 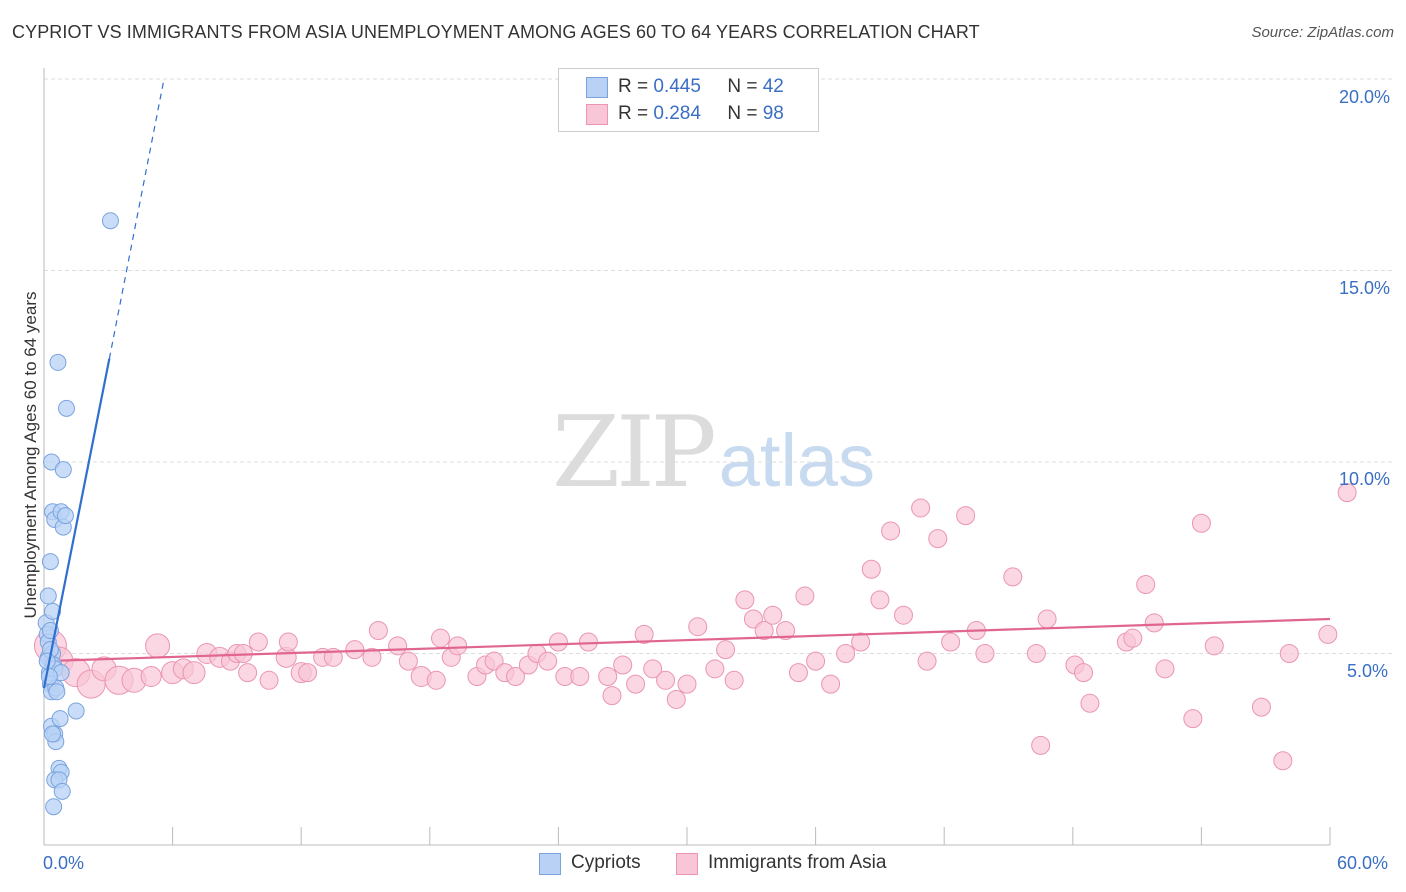 What do you see at coordinates (1365, 97) in the screenshot?
I see `y-tick-label-20: 20.0%` at bounding box center [1365, 97].